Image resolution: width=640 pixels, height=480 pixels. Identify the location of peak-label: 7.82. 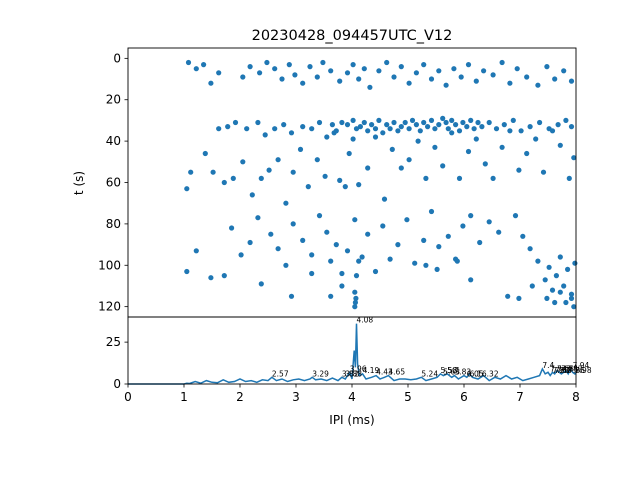
(574, 368).